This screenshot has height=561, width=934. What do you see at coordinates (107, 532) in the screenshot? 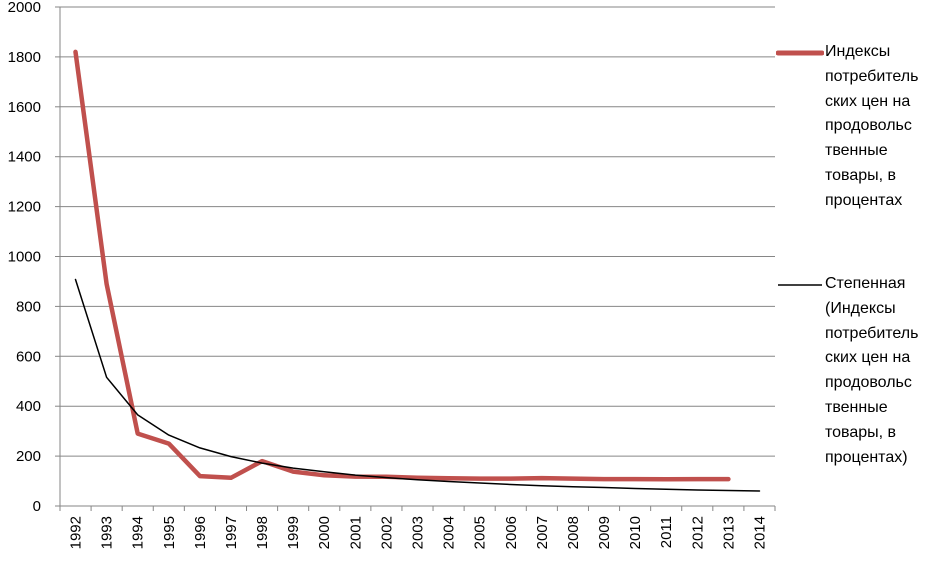
I see `x-tick-label-1993: 1993` at bounding box center [107, 532].